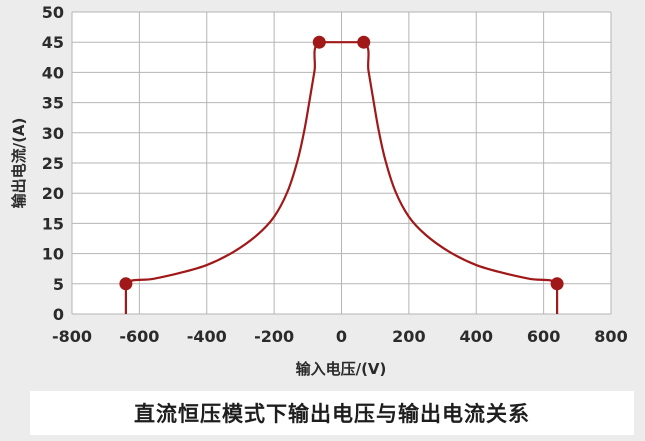 This screenshot has width=645, height=441. I want to click on y-axis-label: 输出电流/(A), so click(19, 163).